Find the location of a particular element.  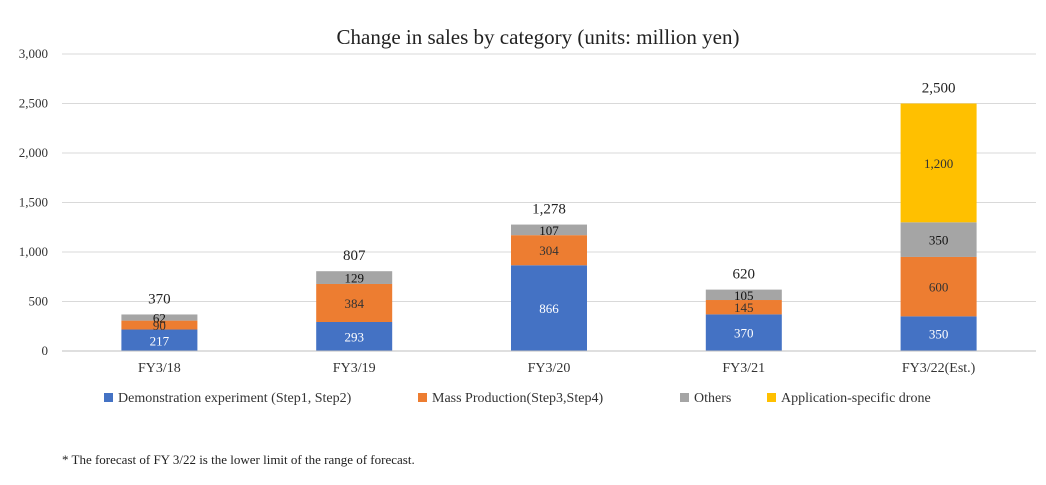

data-label: 1,200 is located at coordinates (938, 163).